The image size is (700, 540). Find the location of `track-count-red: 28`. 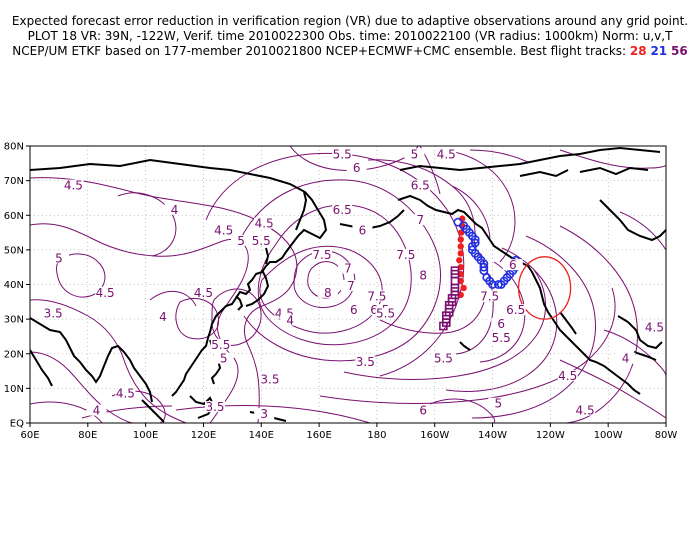

track-count-red: 28 is located at coordinates (638, 51).